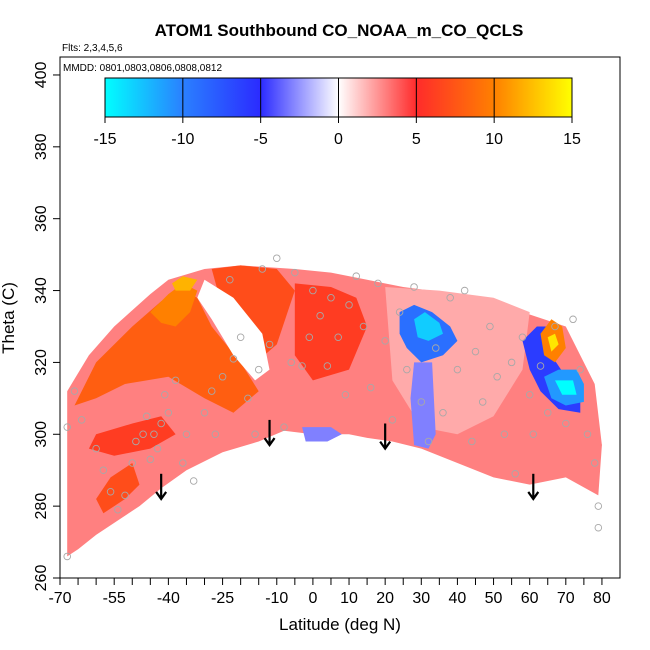  I want to click on x-tick-label: 60, so click(530, 598).